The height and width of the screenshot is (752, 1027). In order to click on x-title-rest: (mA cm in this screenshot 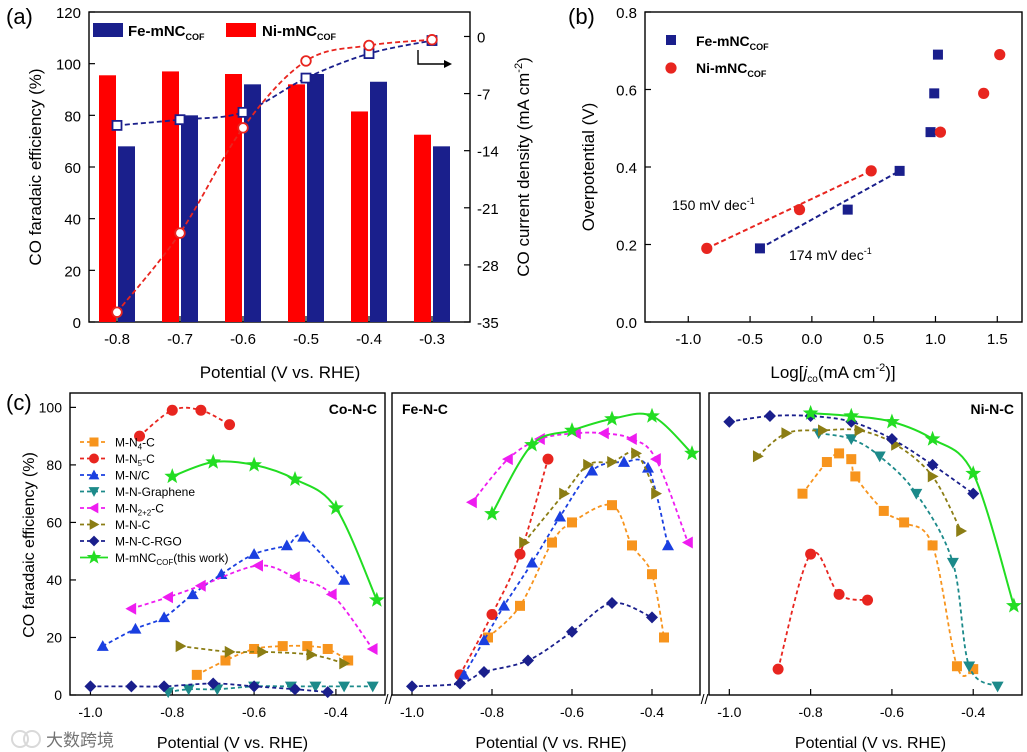, I will do `click(847, 372)`.